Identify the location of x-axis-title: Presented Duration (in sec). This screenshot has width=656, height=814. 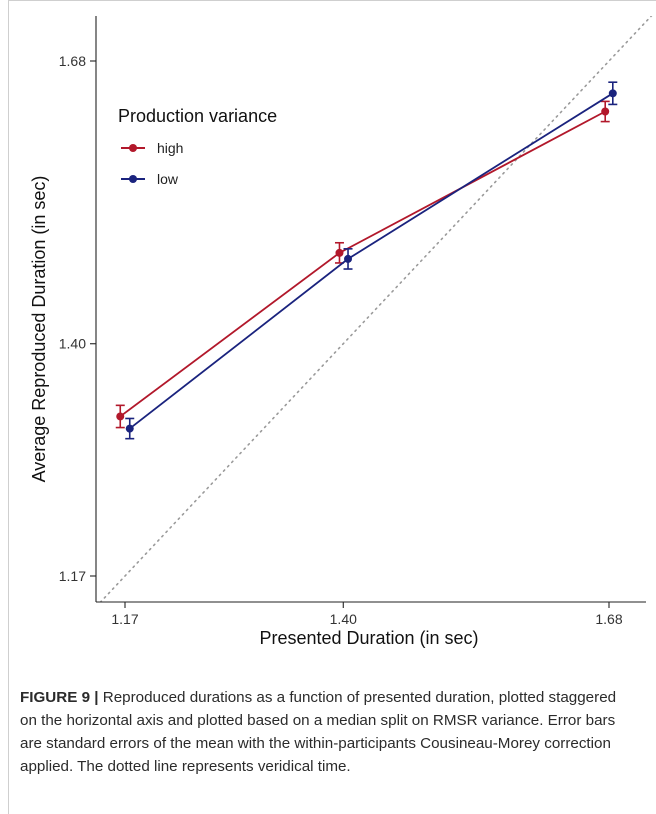
(368, 638).